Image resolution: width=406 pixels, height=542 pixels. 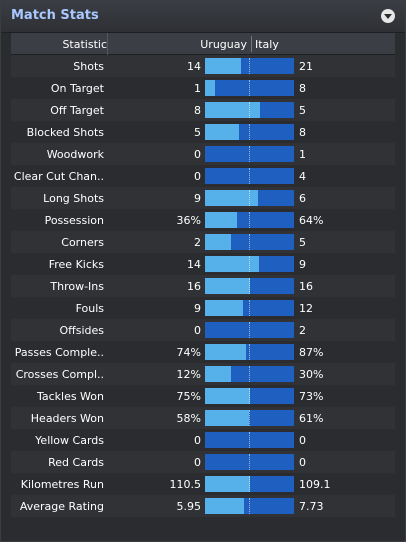 What do you see at coordinates (203, 418) in the screenshot?
I see `stat-row: Headers Won 58% 61%` at bounding box center [203, 418].